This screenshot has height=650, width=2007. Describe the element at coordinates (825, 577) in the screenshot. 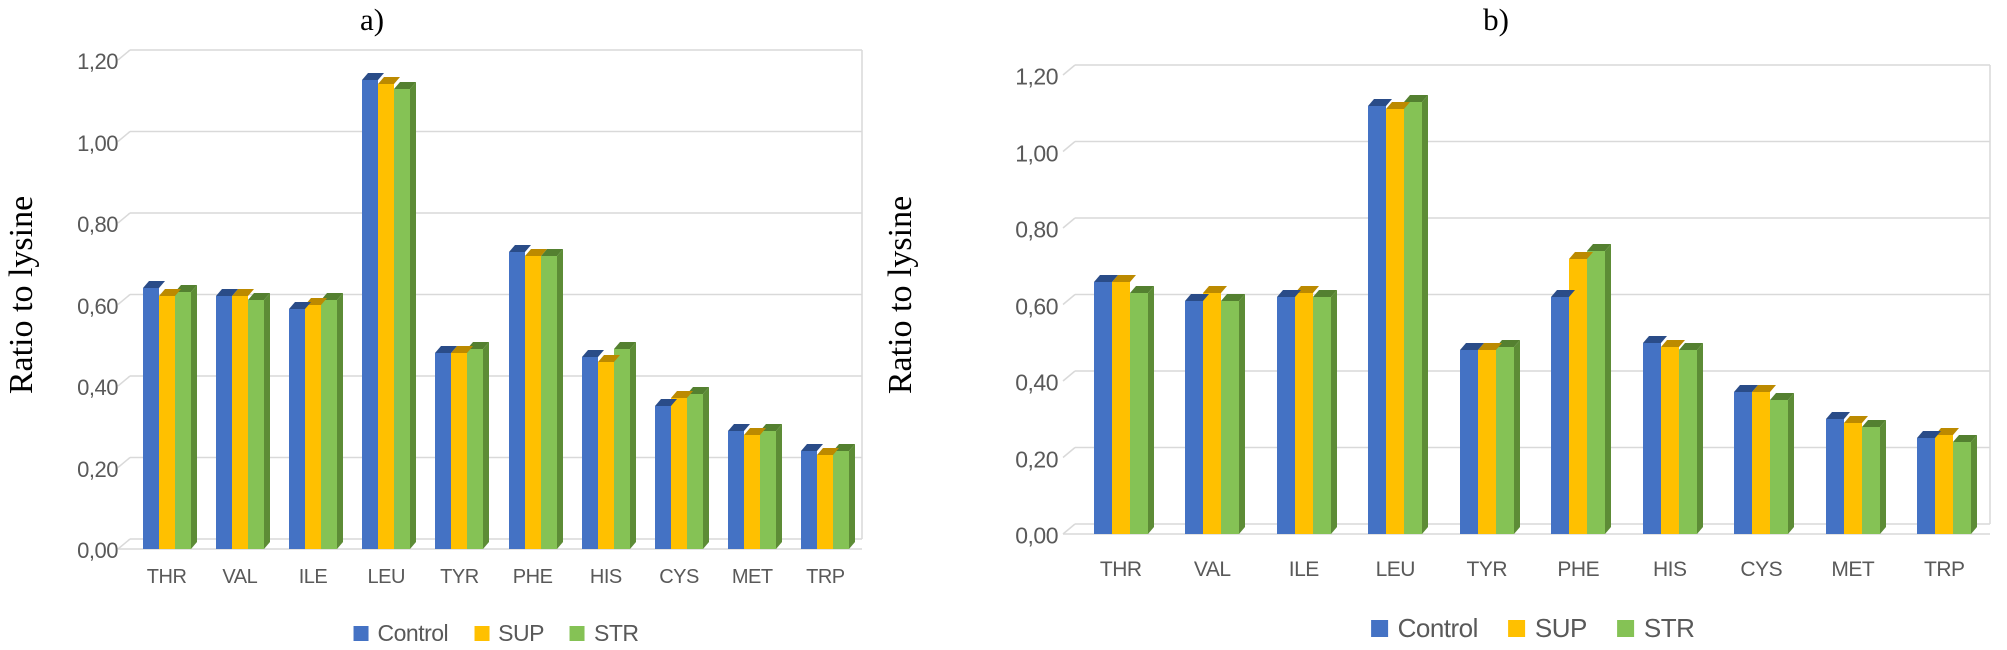

I see `x-category-label: TRP` at that location.